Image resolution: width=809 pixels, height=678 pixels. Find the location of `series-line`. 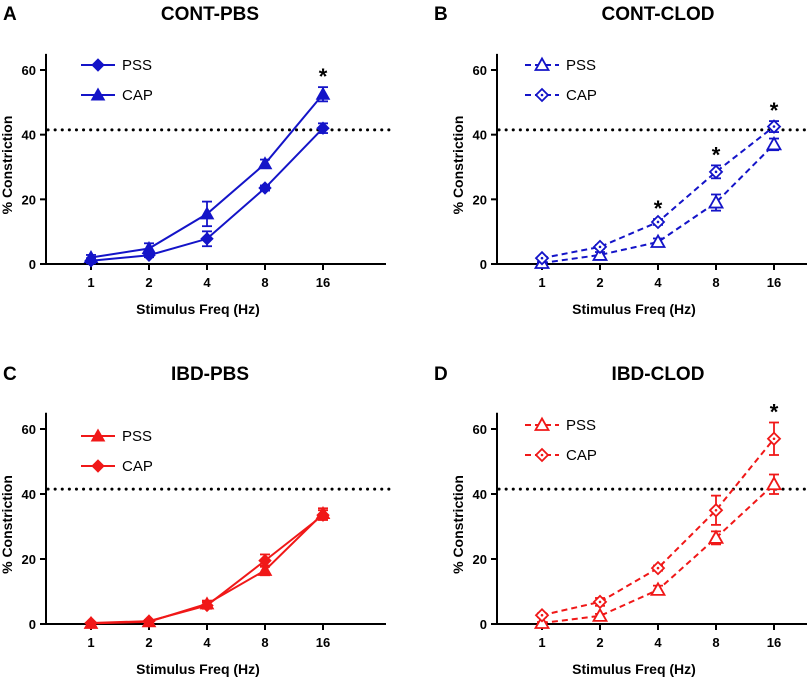

series-line is located at coordinates (658, 204).